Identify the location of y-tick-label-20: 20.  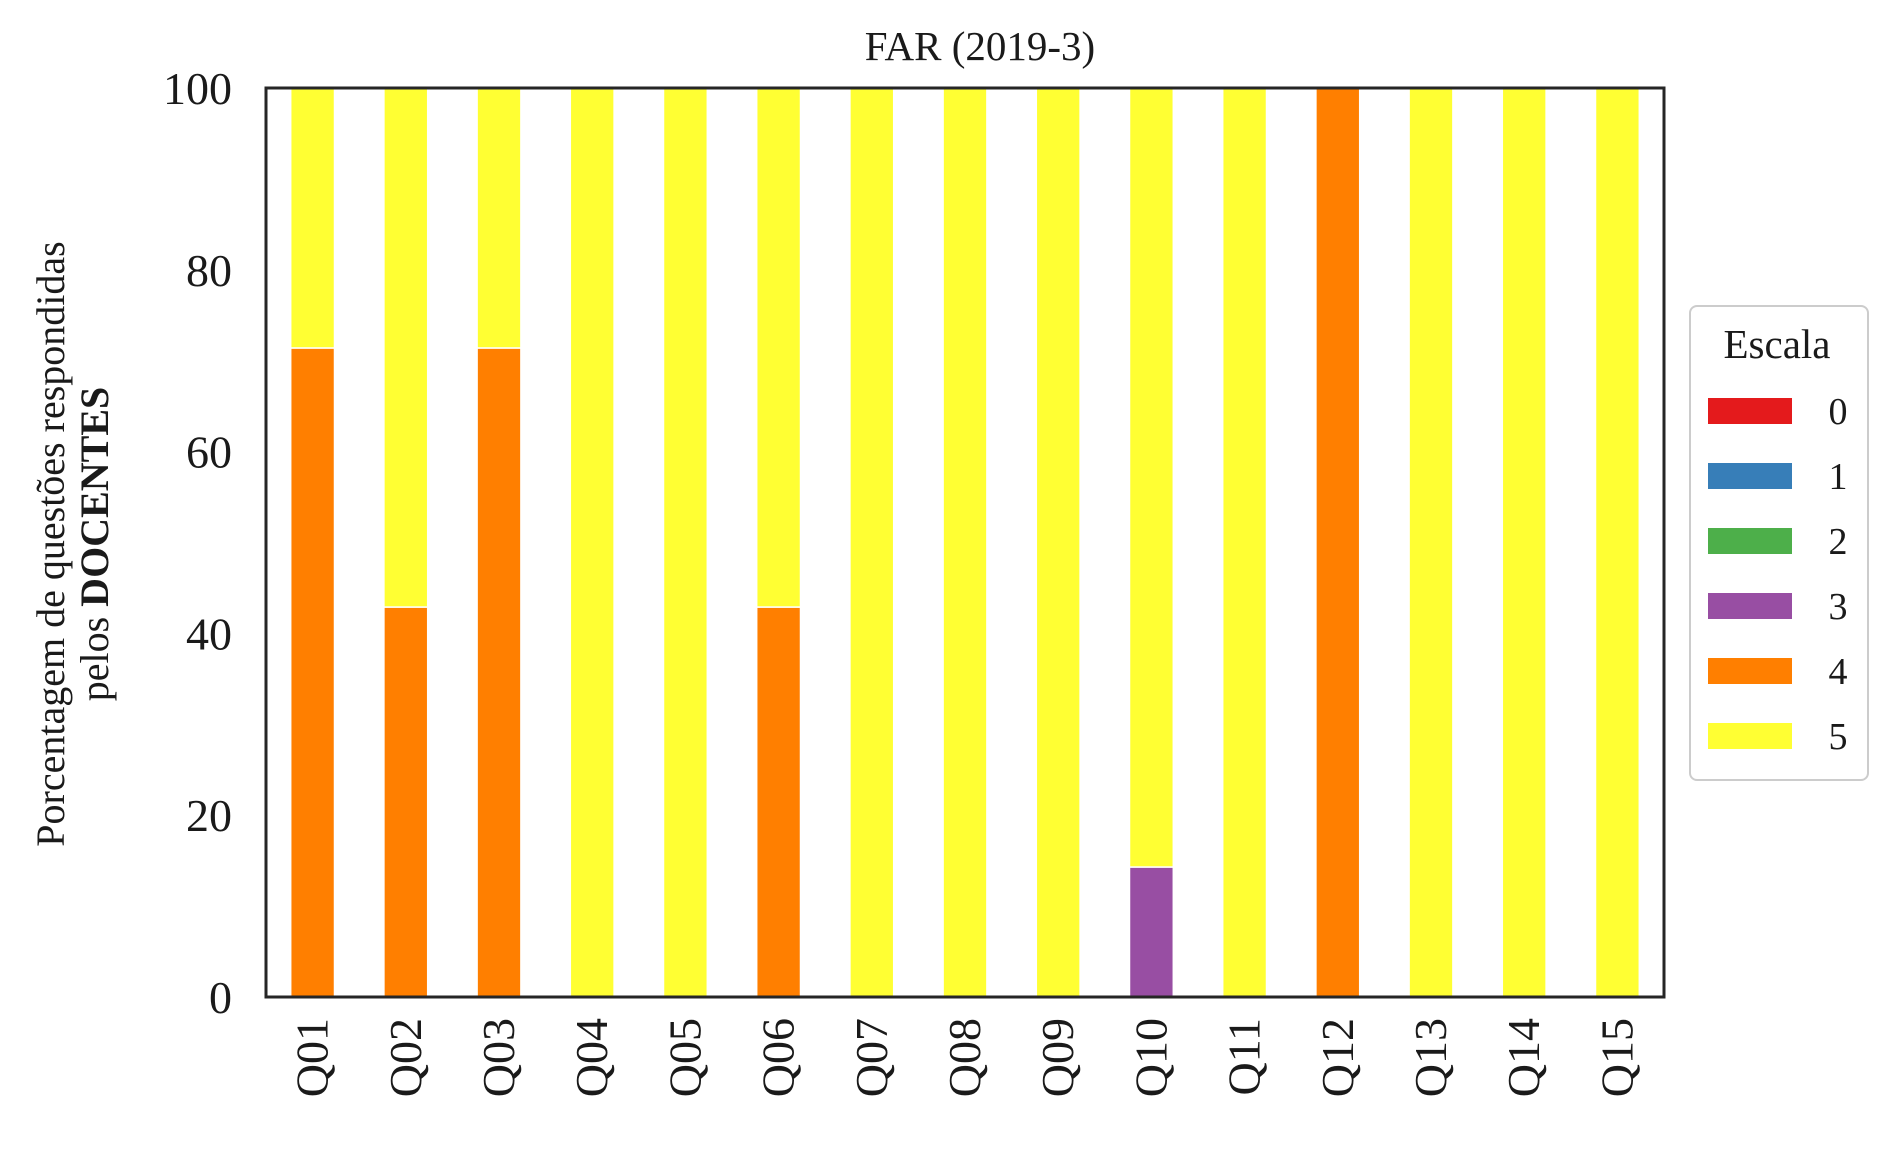
(209, 815).